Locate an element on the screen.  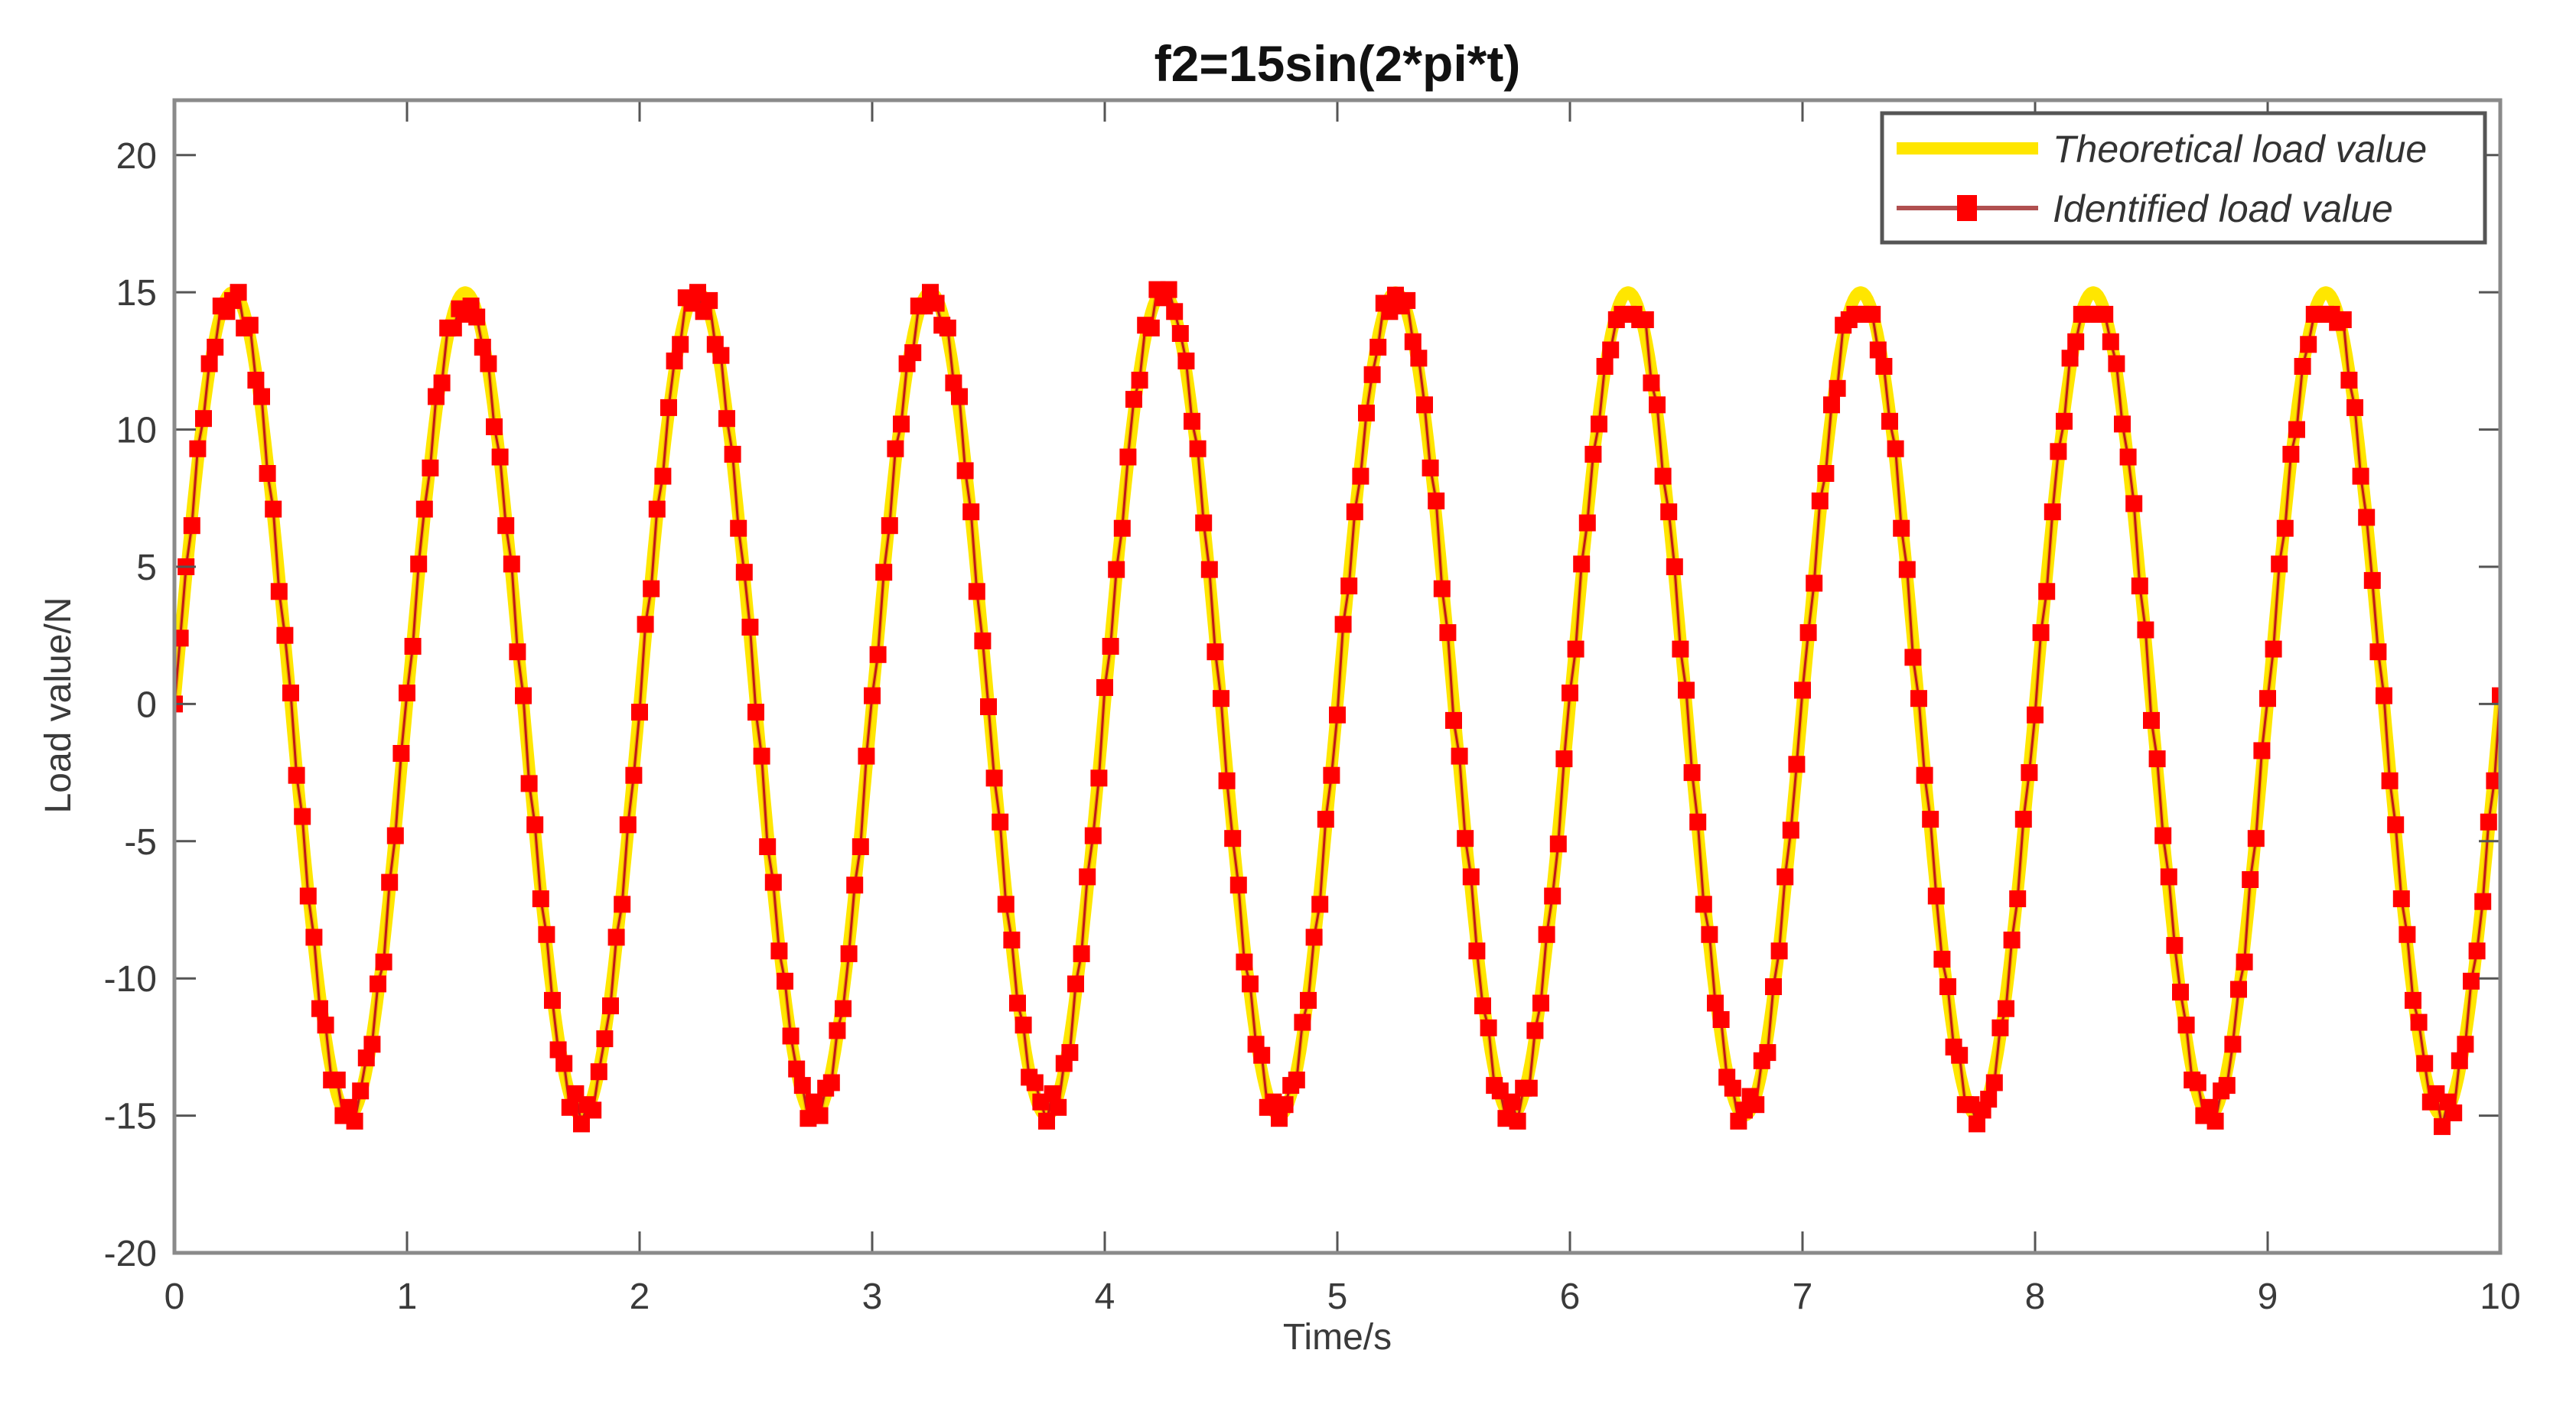
y-tick-labels: -20 -15 -10 -5 0 5 10 15 20 is located at coordinates (130, 705).